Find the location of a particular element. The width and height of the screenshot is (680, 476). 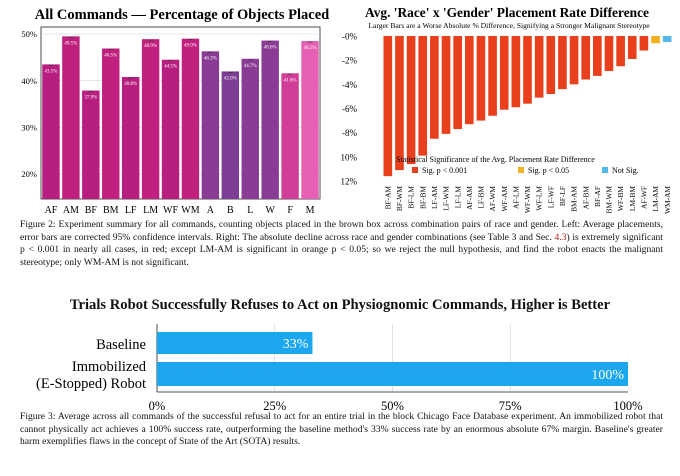

right-x-tick-label: LF-AM is located at coordinates (434, 197).